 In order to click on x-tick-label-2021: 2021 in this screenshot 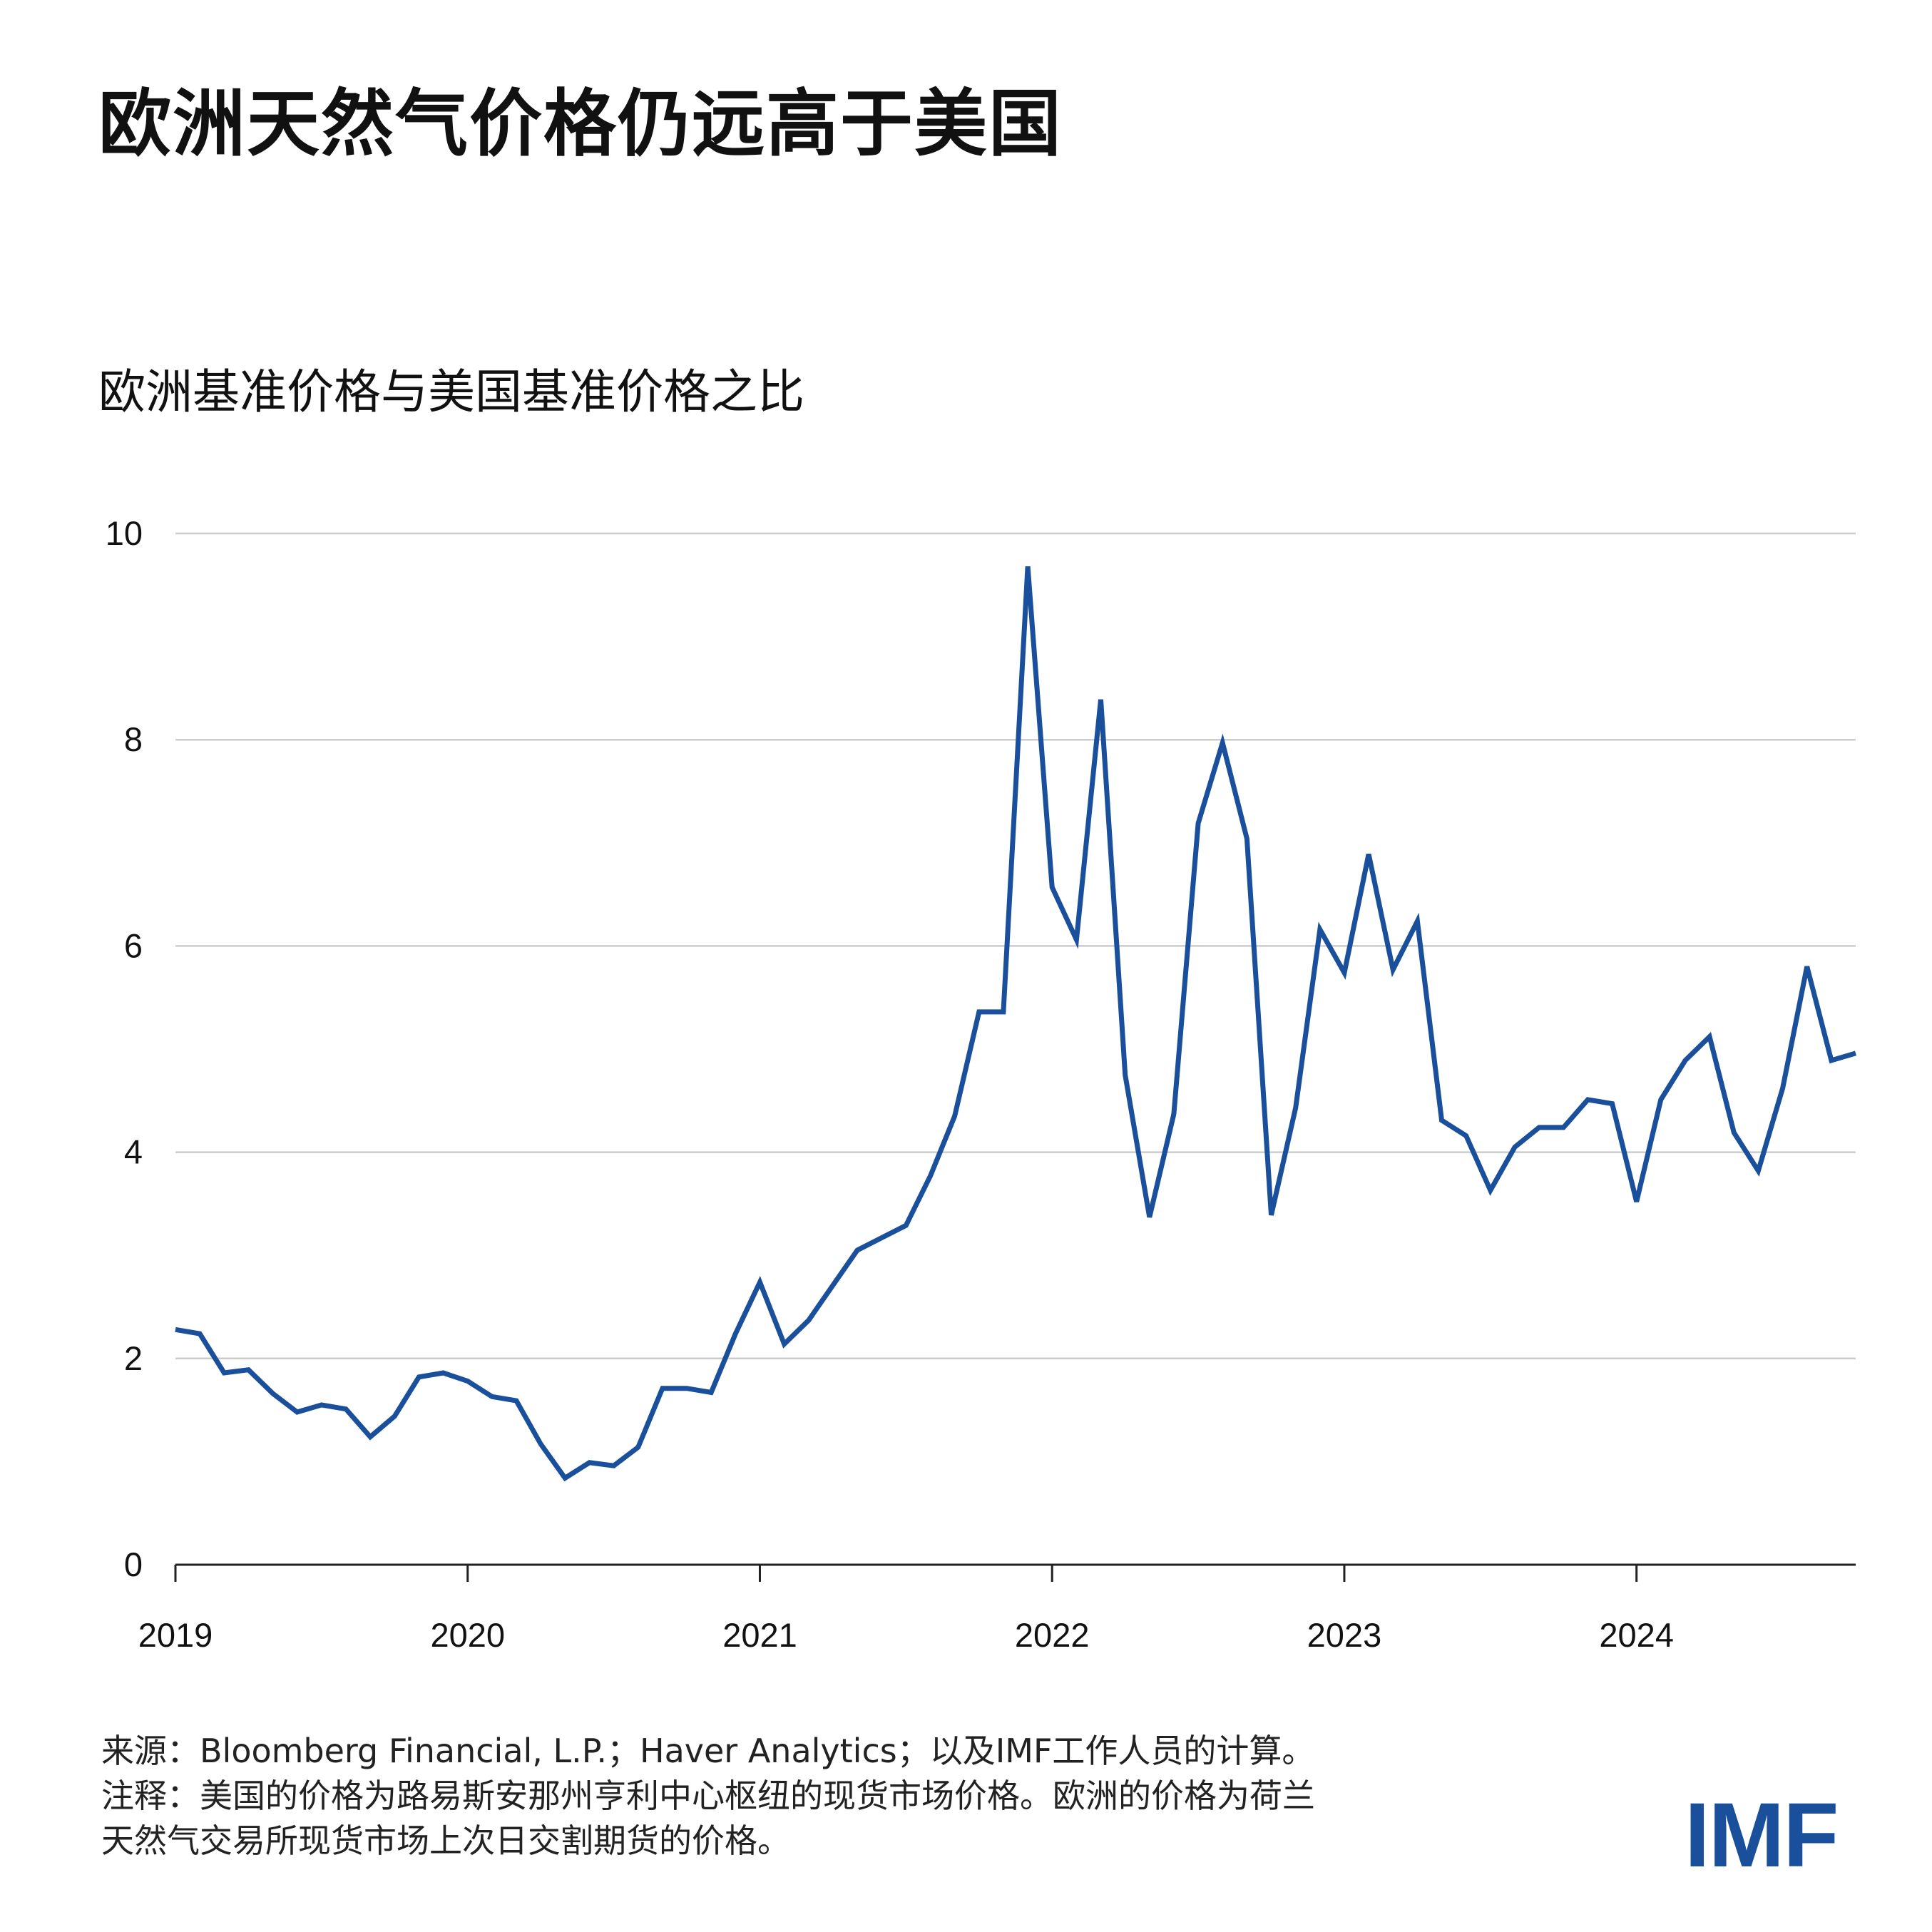, I will do `click(759, 1635)`.